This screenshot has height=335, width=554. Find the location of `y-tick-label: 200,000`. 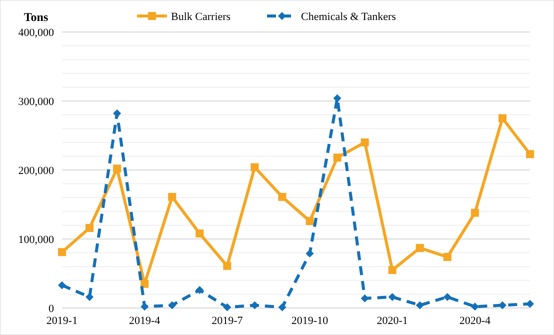

y-tick-label: 200,000 is located at coordinates (36, 170).